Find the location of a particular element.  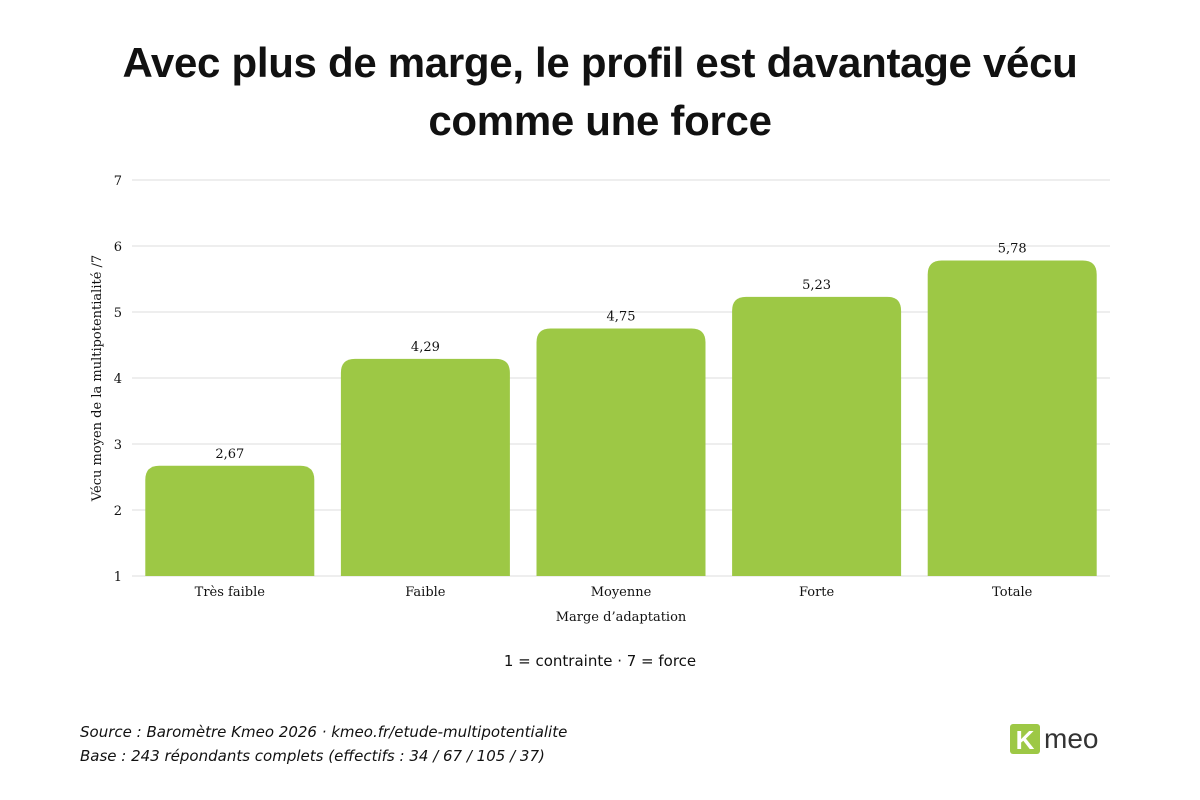

y-axis-ticks: 1 2 3 4 5 6 7 is located at coordinates (118, 379).